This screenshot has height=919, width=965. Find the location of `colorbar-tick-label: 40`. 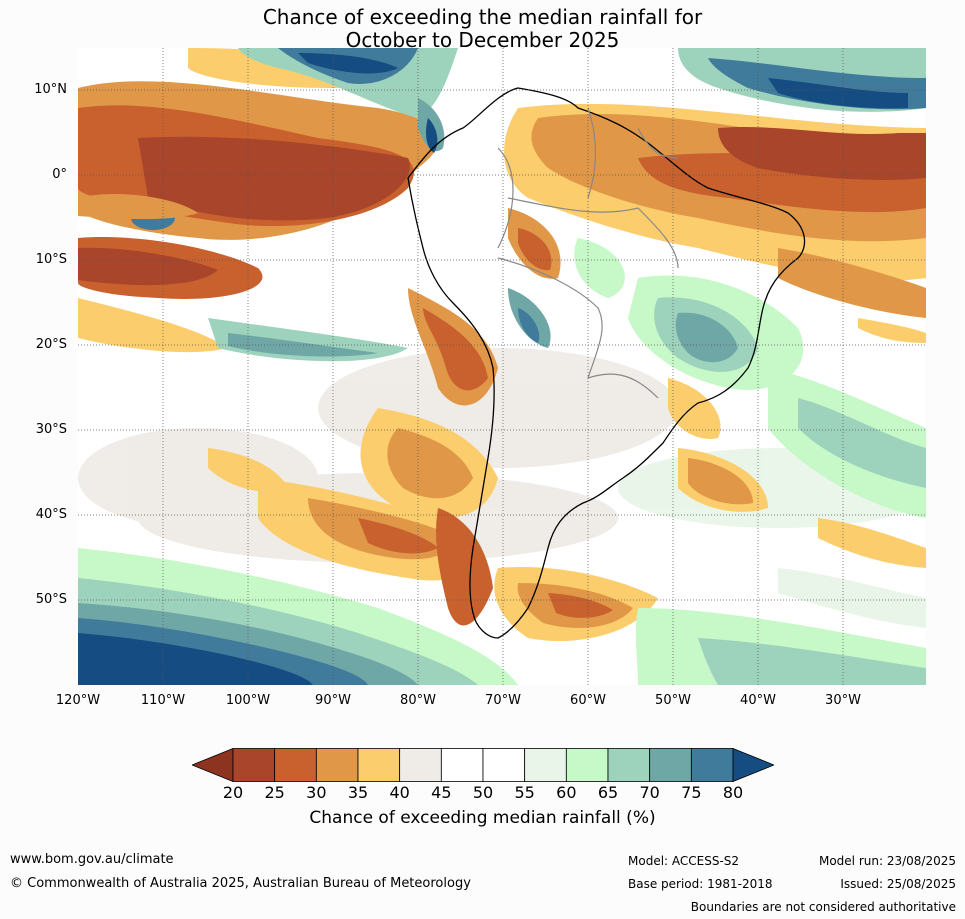

colorbar-tick-label: 40 is located at coordinates (399, 792).